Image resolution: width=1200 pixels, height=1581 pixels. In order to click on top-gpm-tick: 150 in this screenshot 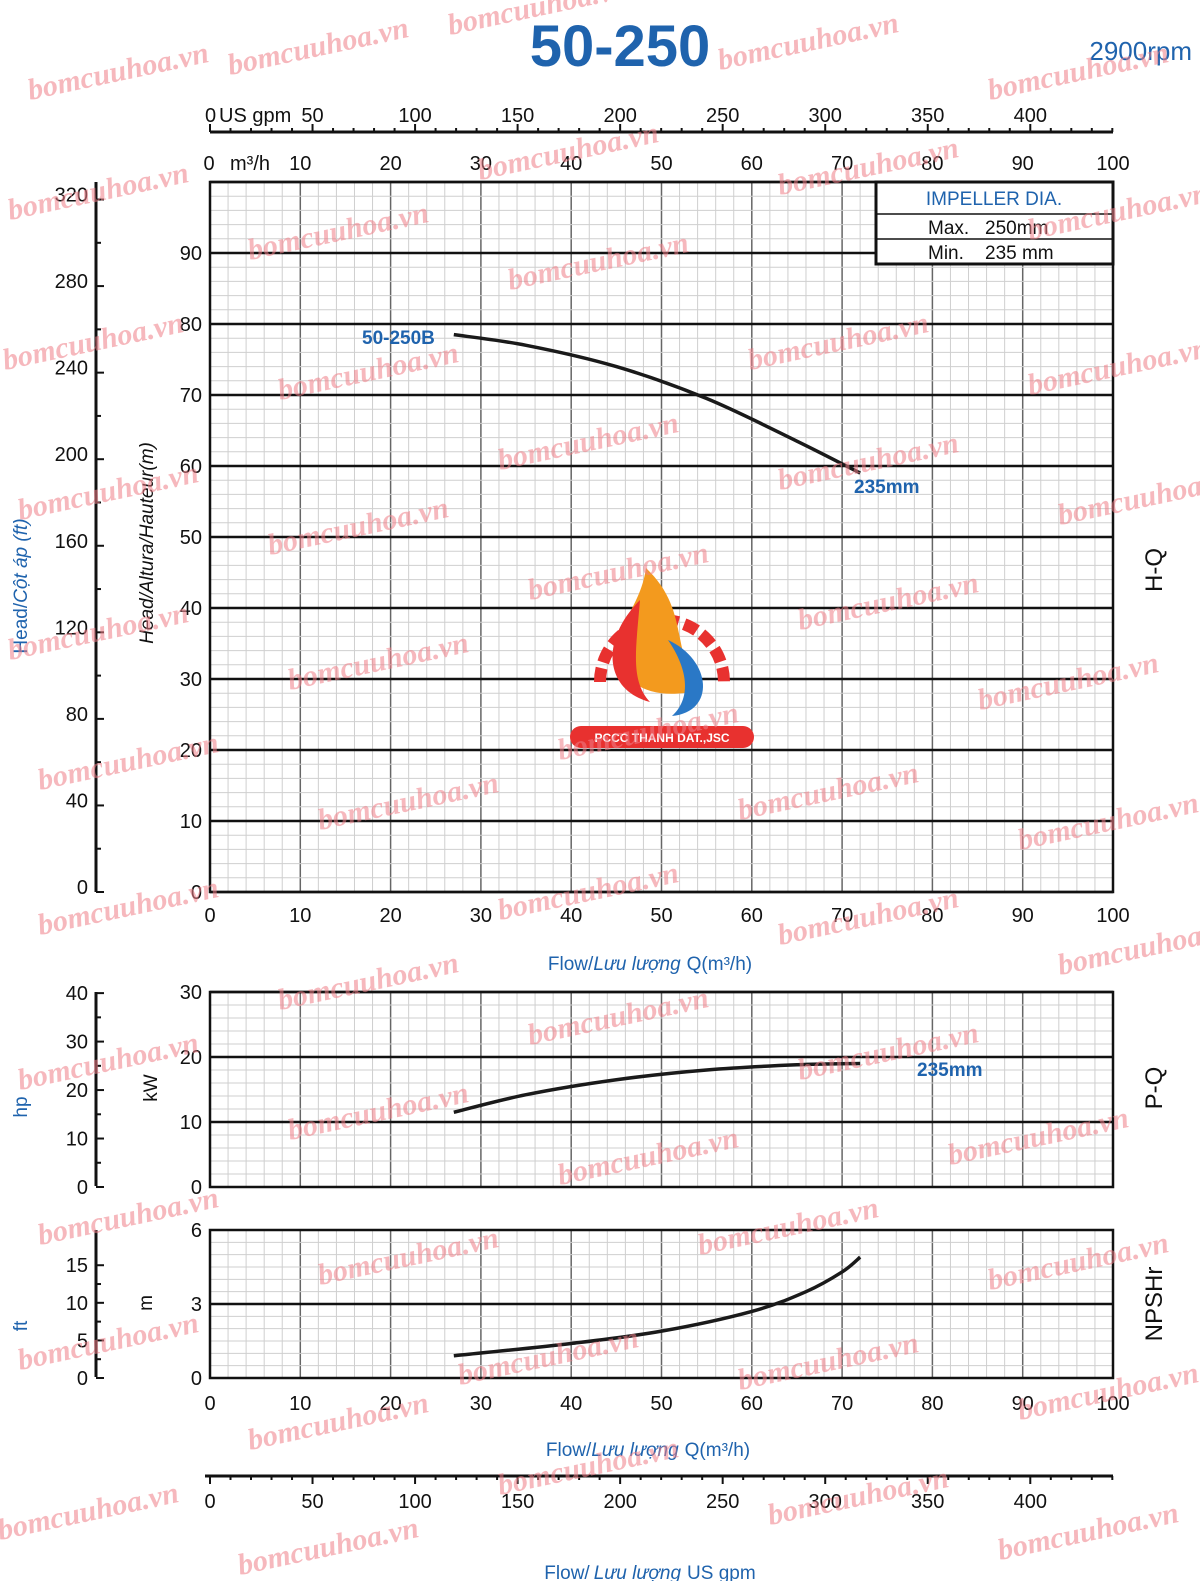, I will do `click(517, 116)`.